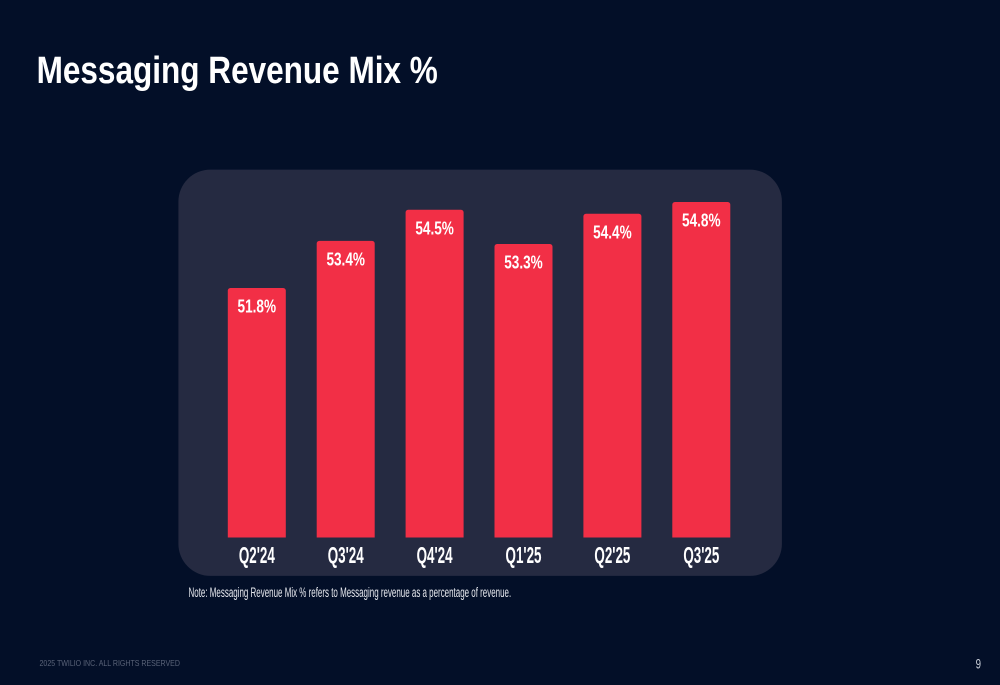 The image size is (1000, 685). Describe the element at coordinates (524, 555) in the screenshot. I see `svg-text: Q1'25` at that location.